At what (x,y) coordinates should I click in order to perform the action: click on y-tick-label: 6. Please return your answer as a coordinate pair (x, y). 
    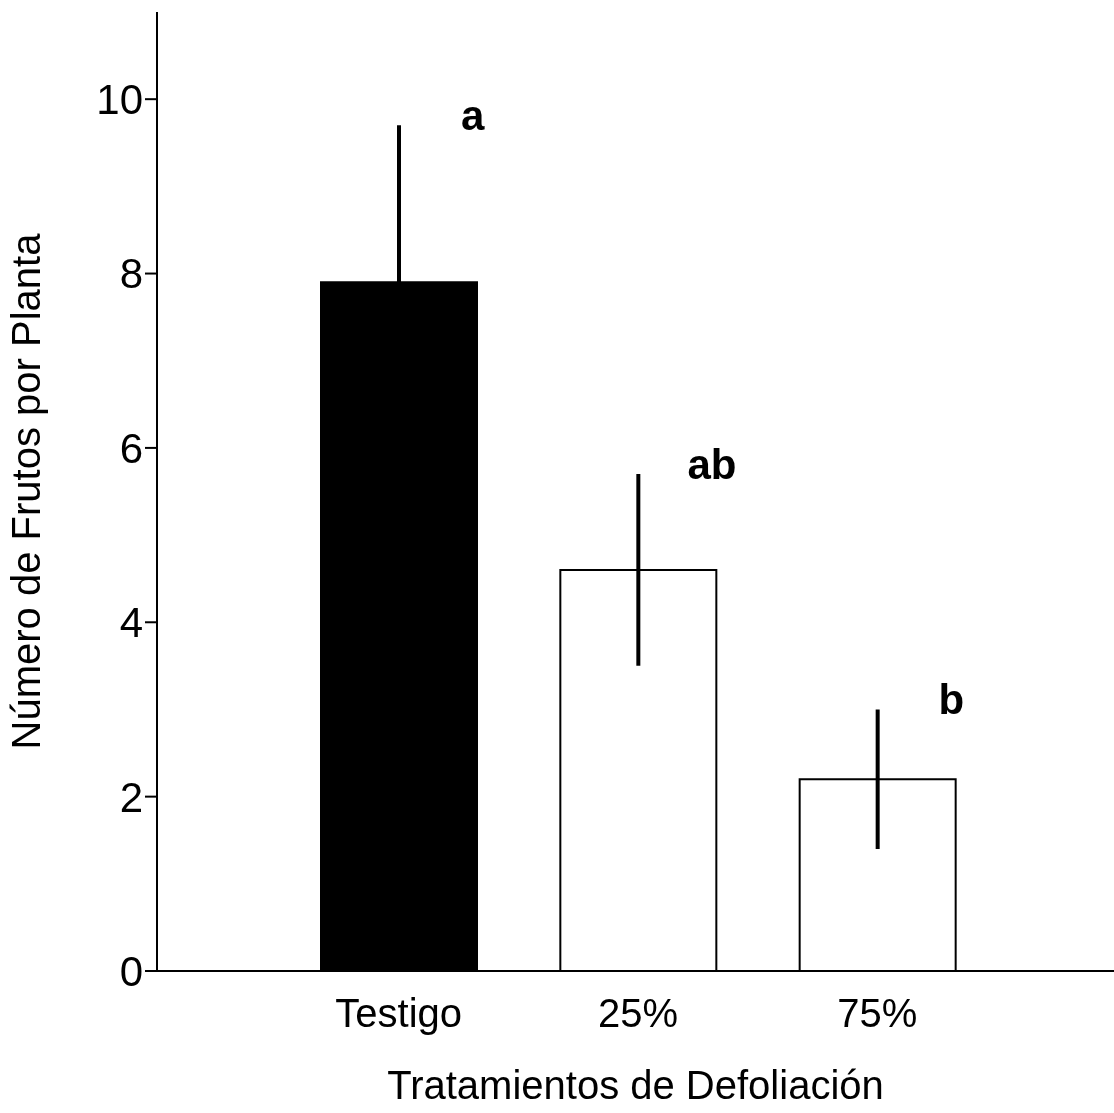
    Looking at the image, I should click on (131, 448).